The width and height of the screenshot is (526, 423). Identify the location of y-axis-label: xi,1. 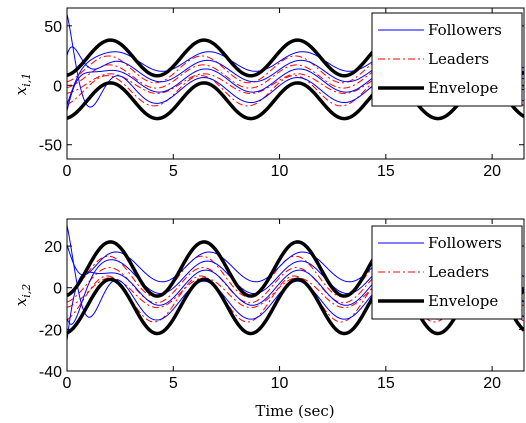
(22, 84).